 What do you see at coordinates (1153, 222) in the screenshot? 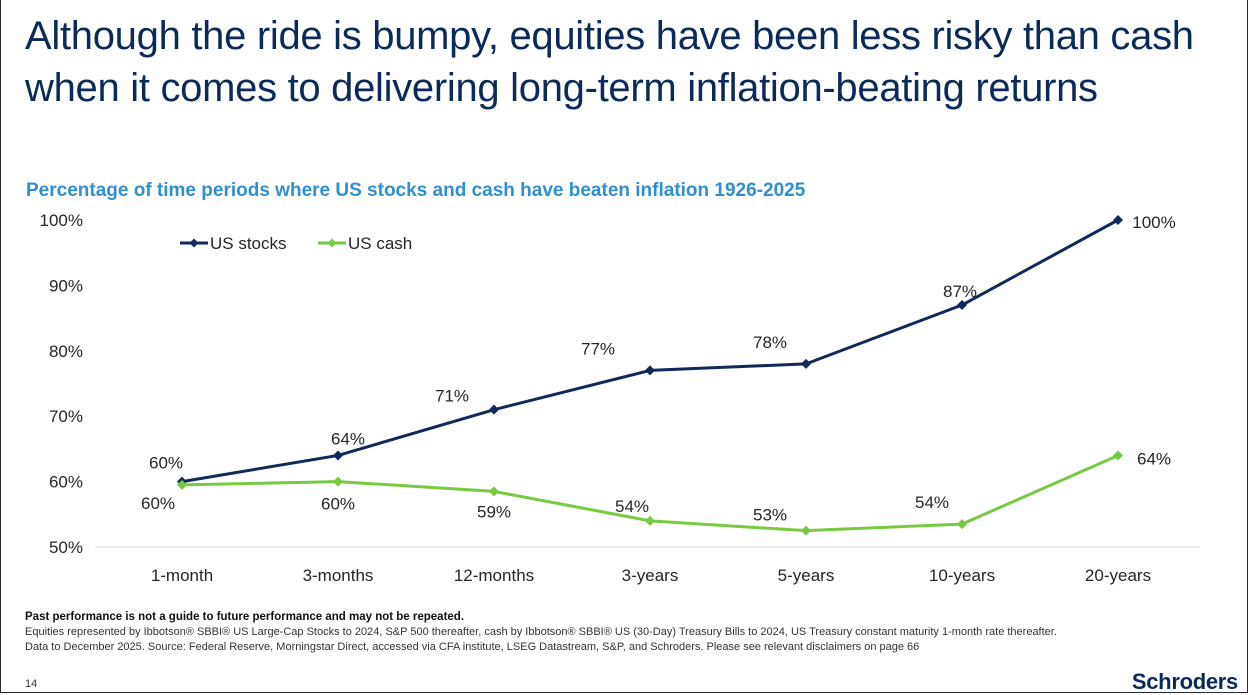
I see `data-label: 100%` at bounding box center [1153, 222].